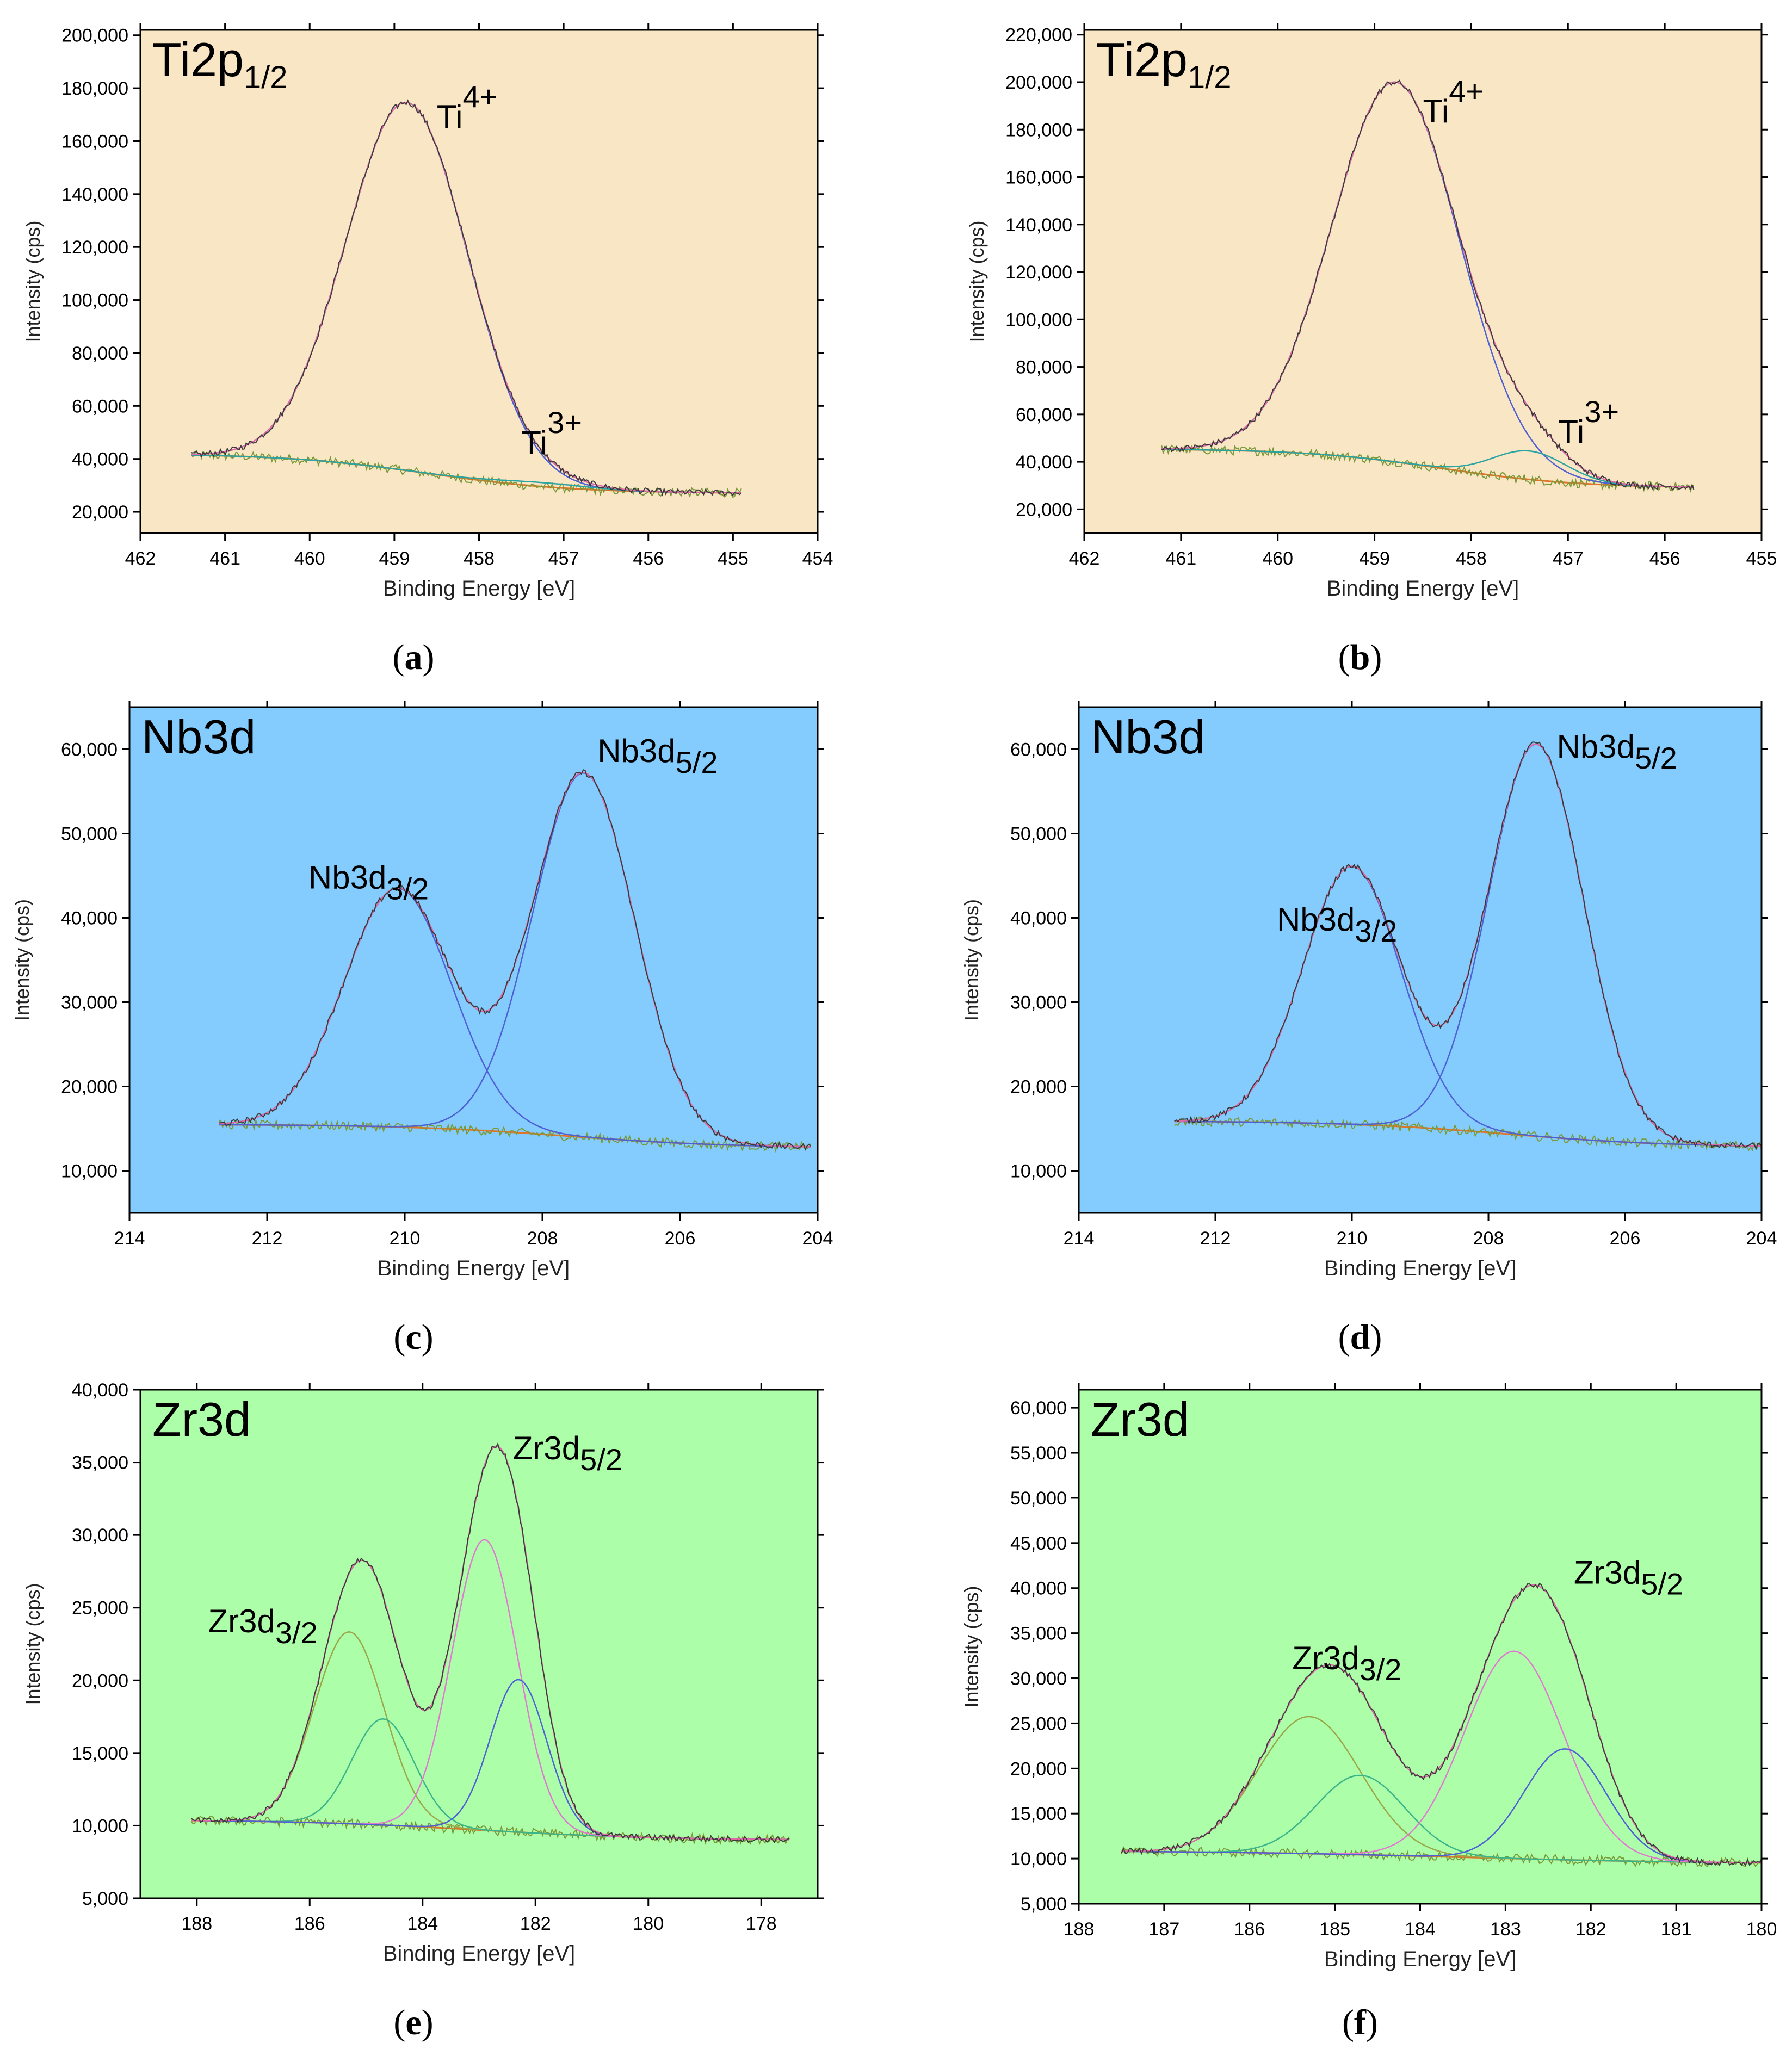 This screenshot has width=1792, height=2062. What do you see at coordinates (1471, 558) in the screenshot?
I see `x-tick-label: 458` at bounding box center [1471, 558].